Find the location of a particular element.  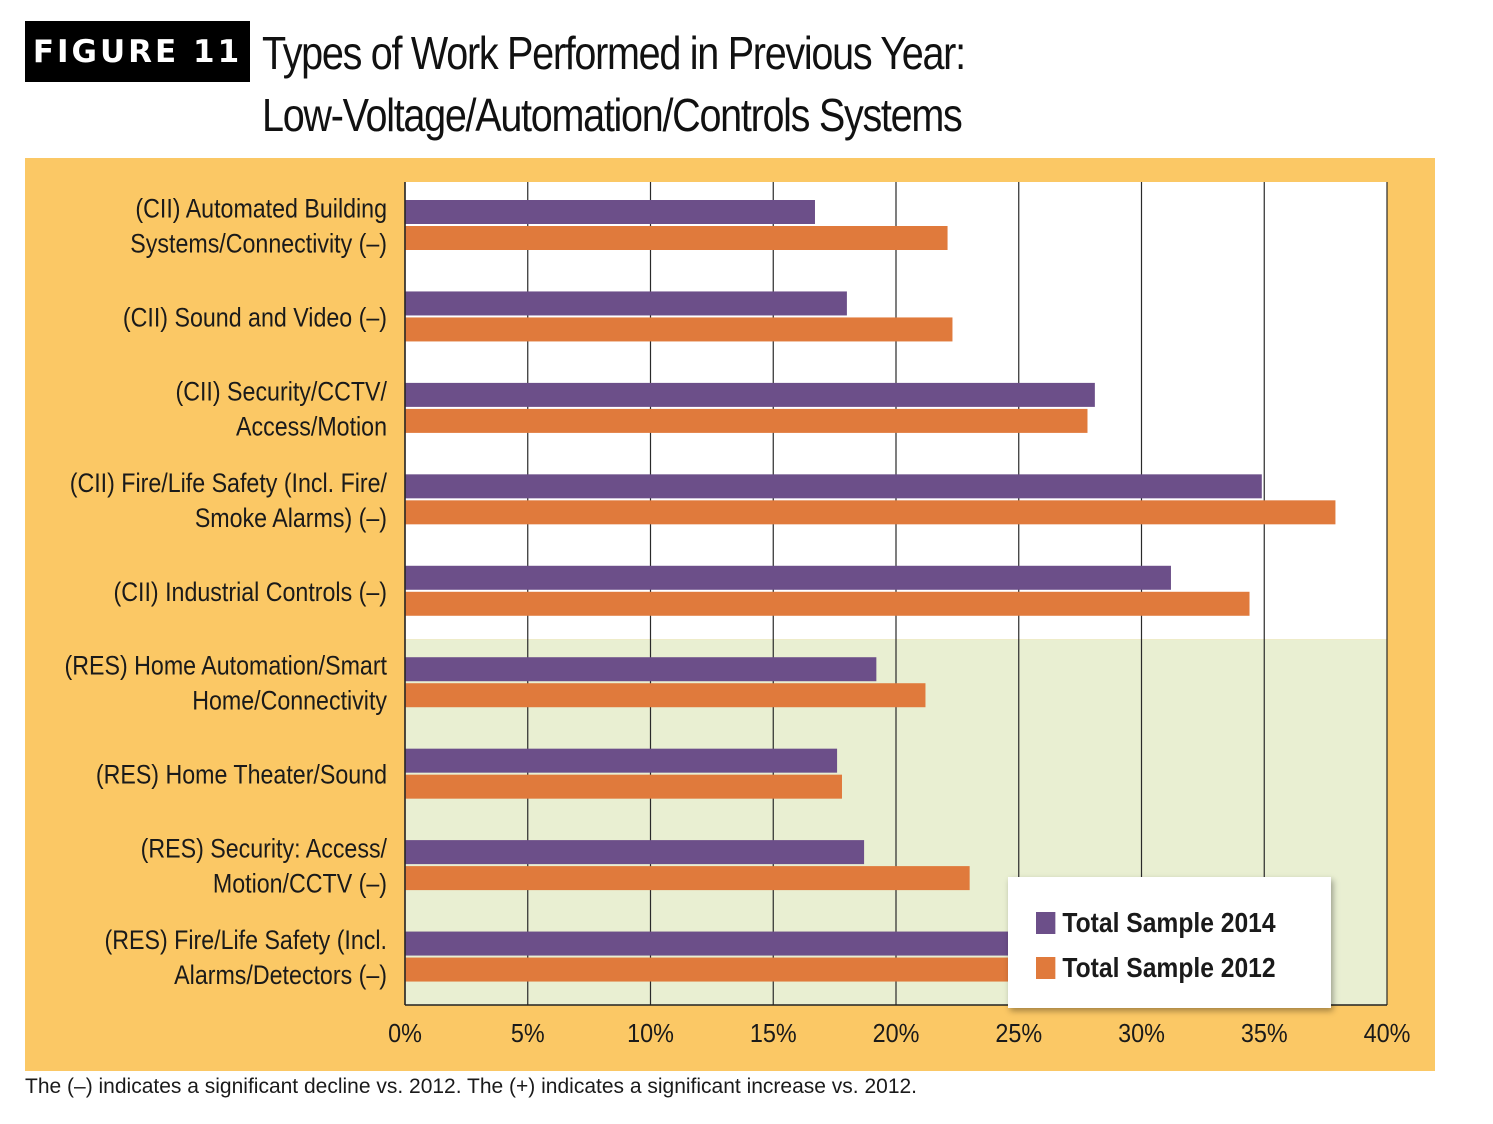

chart-legend: Total Sample 2014 Total Sample 2012 is located at coordinates (1169, 942).